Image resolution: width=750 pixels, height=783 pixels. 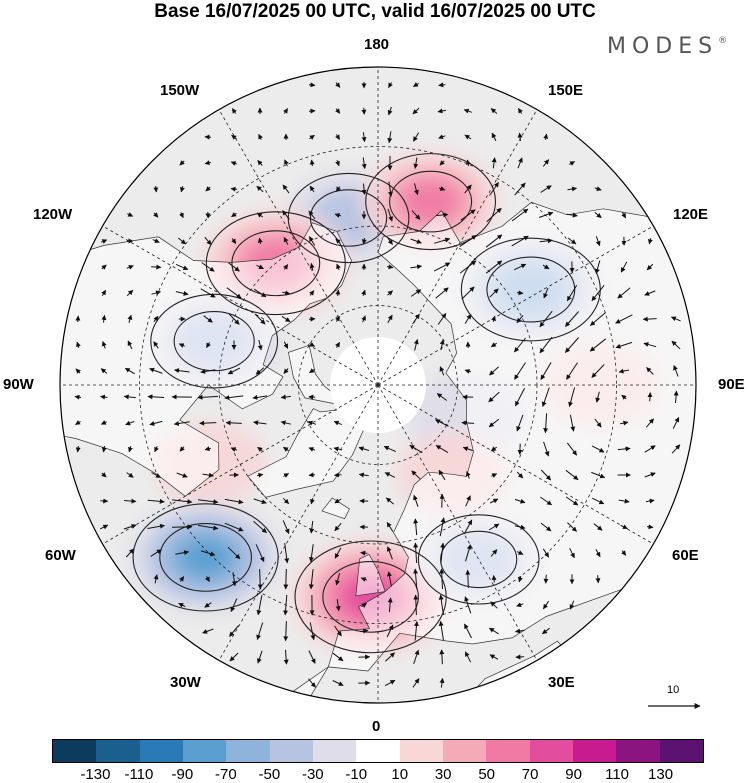 I want to click on lon-label-90e: 90E, so click(x=731, y=384).